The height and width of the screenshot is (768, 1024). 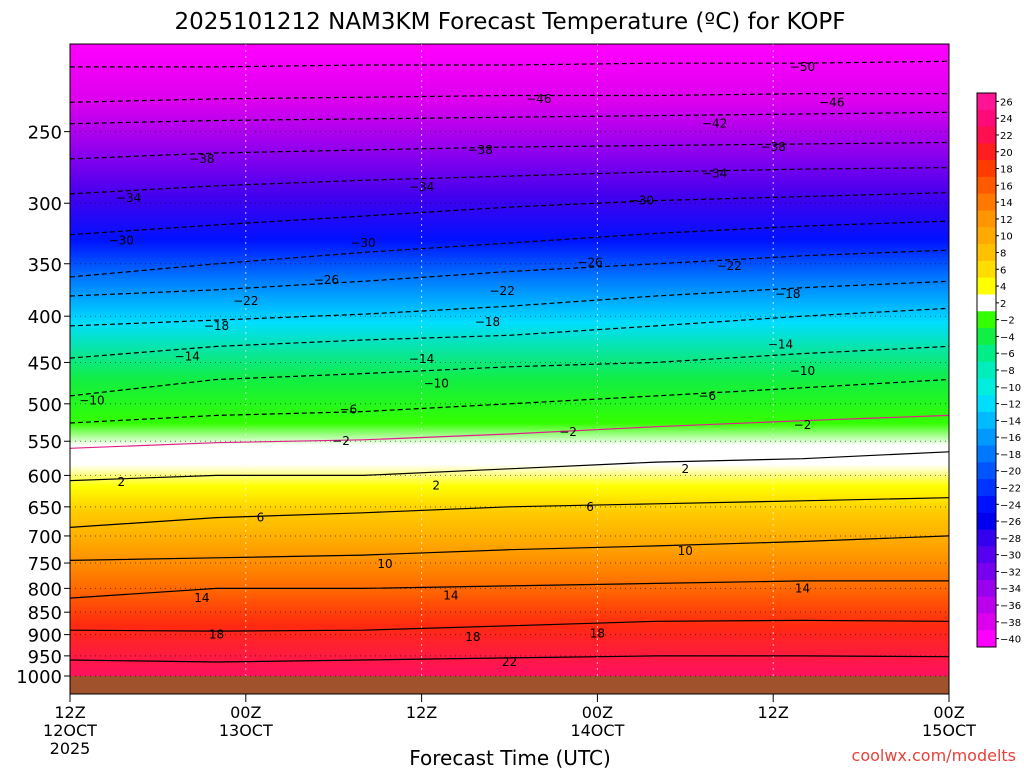 I want to click on colorbar-label: −18, so click(x=1010, y=455).